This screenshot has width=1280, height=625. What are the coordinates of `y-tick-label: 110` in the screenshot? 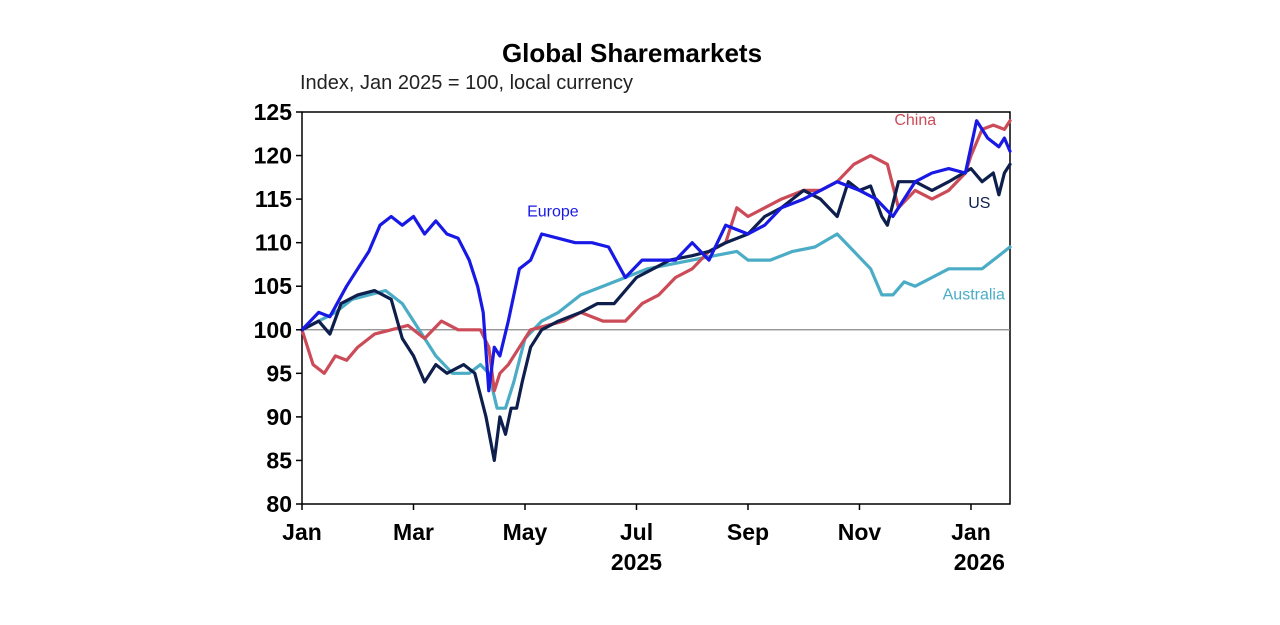 It's located at (273, 243).